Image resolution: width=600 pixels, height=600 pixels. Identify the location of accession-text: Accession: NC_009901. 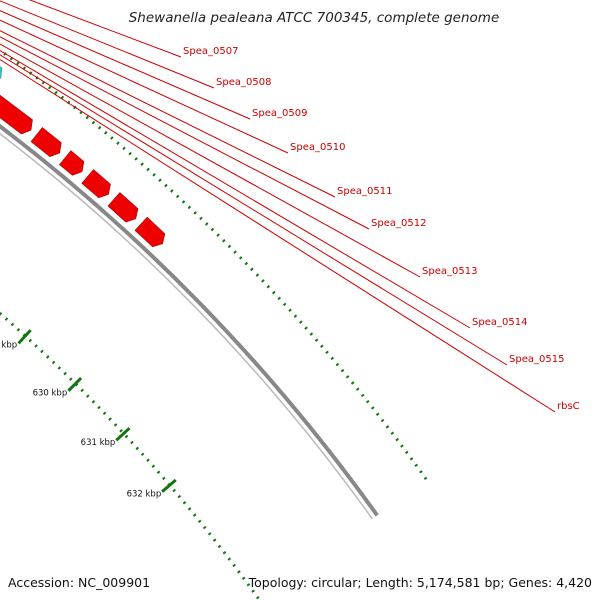
(79, 582).